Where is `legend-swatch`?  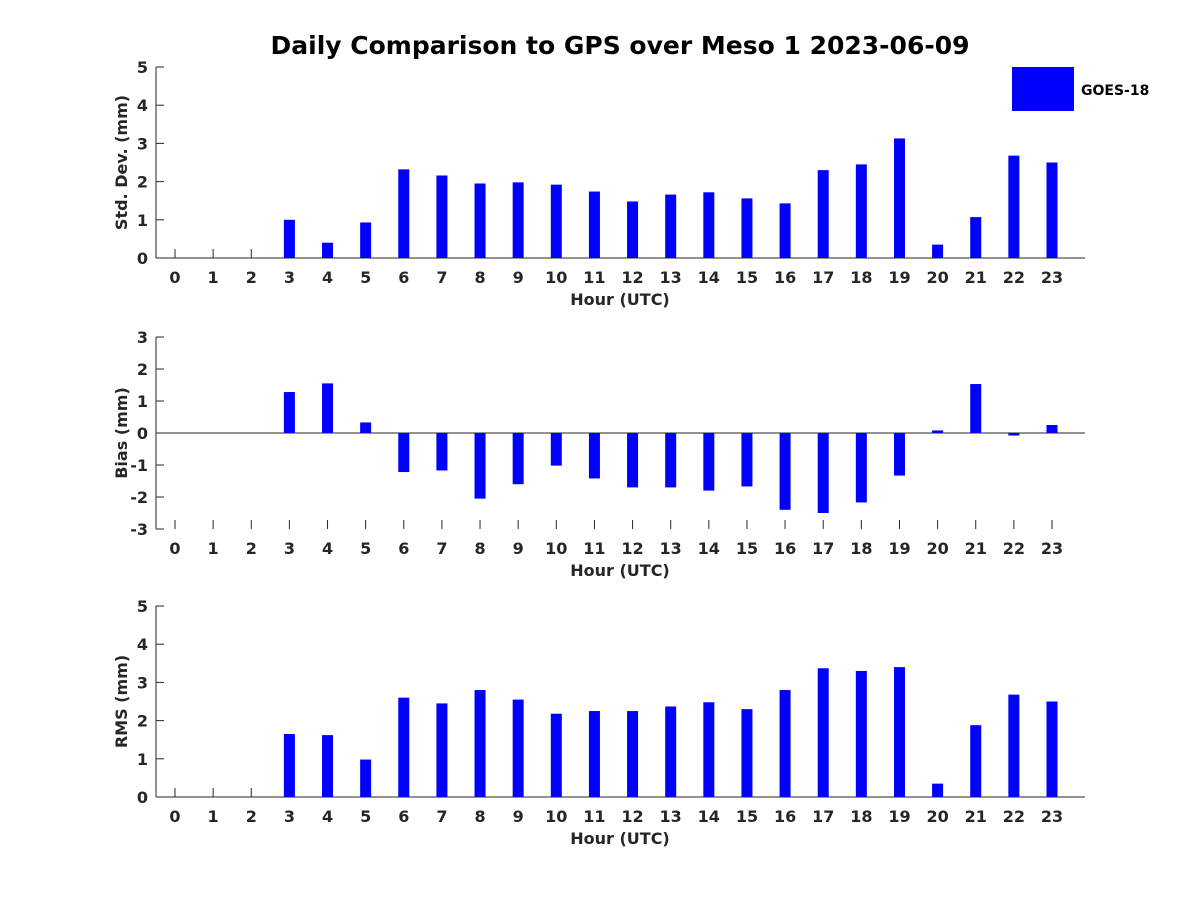
legend-swatch is located at coordinates (1043, 89).